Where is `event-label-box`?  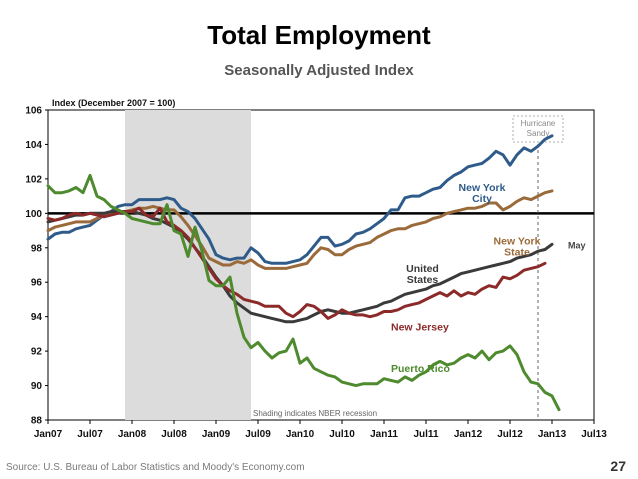 event-label-box is located at coordinates (538, 129).